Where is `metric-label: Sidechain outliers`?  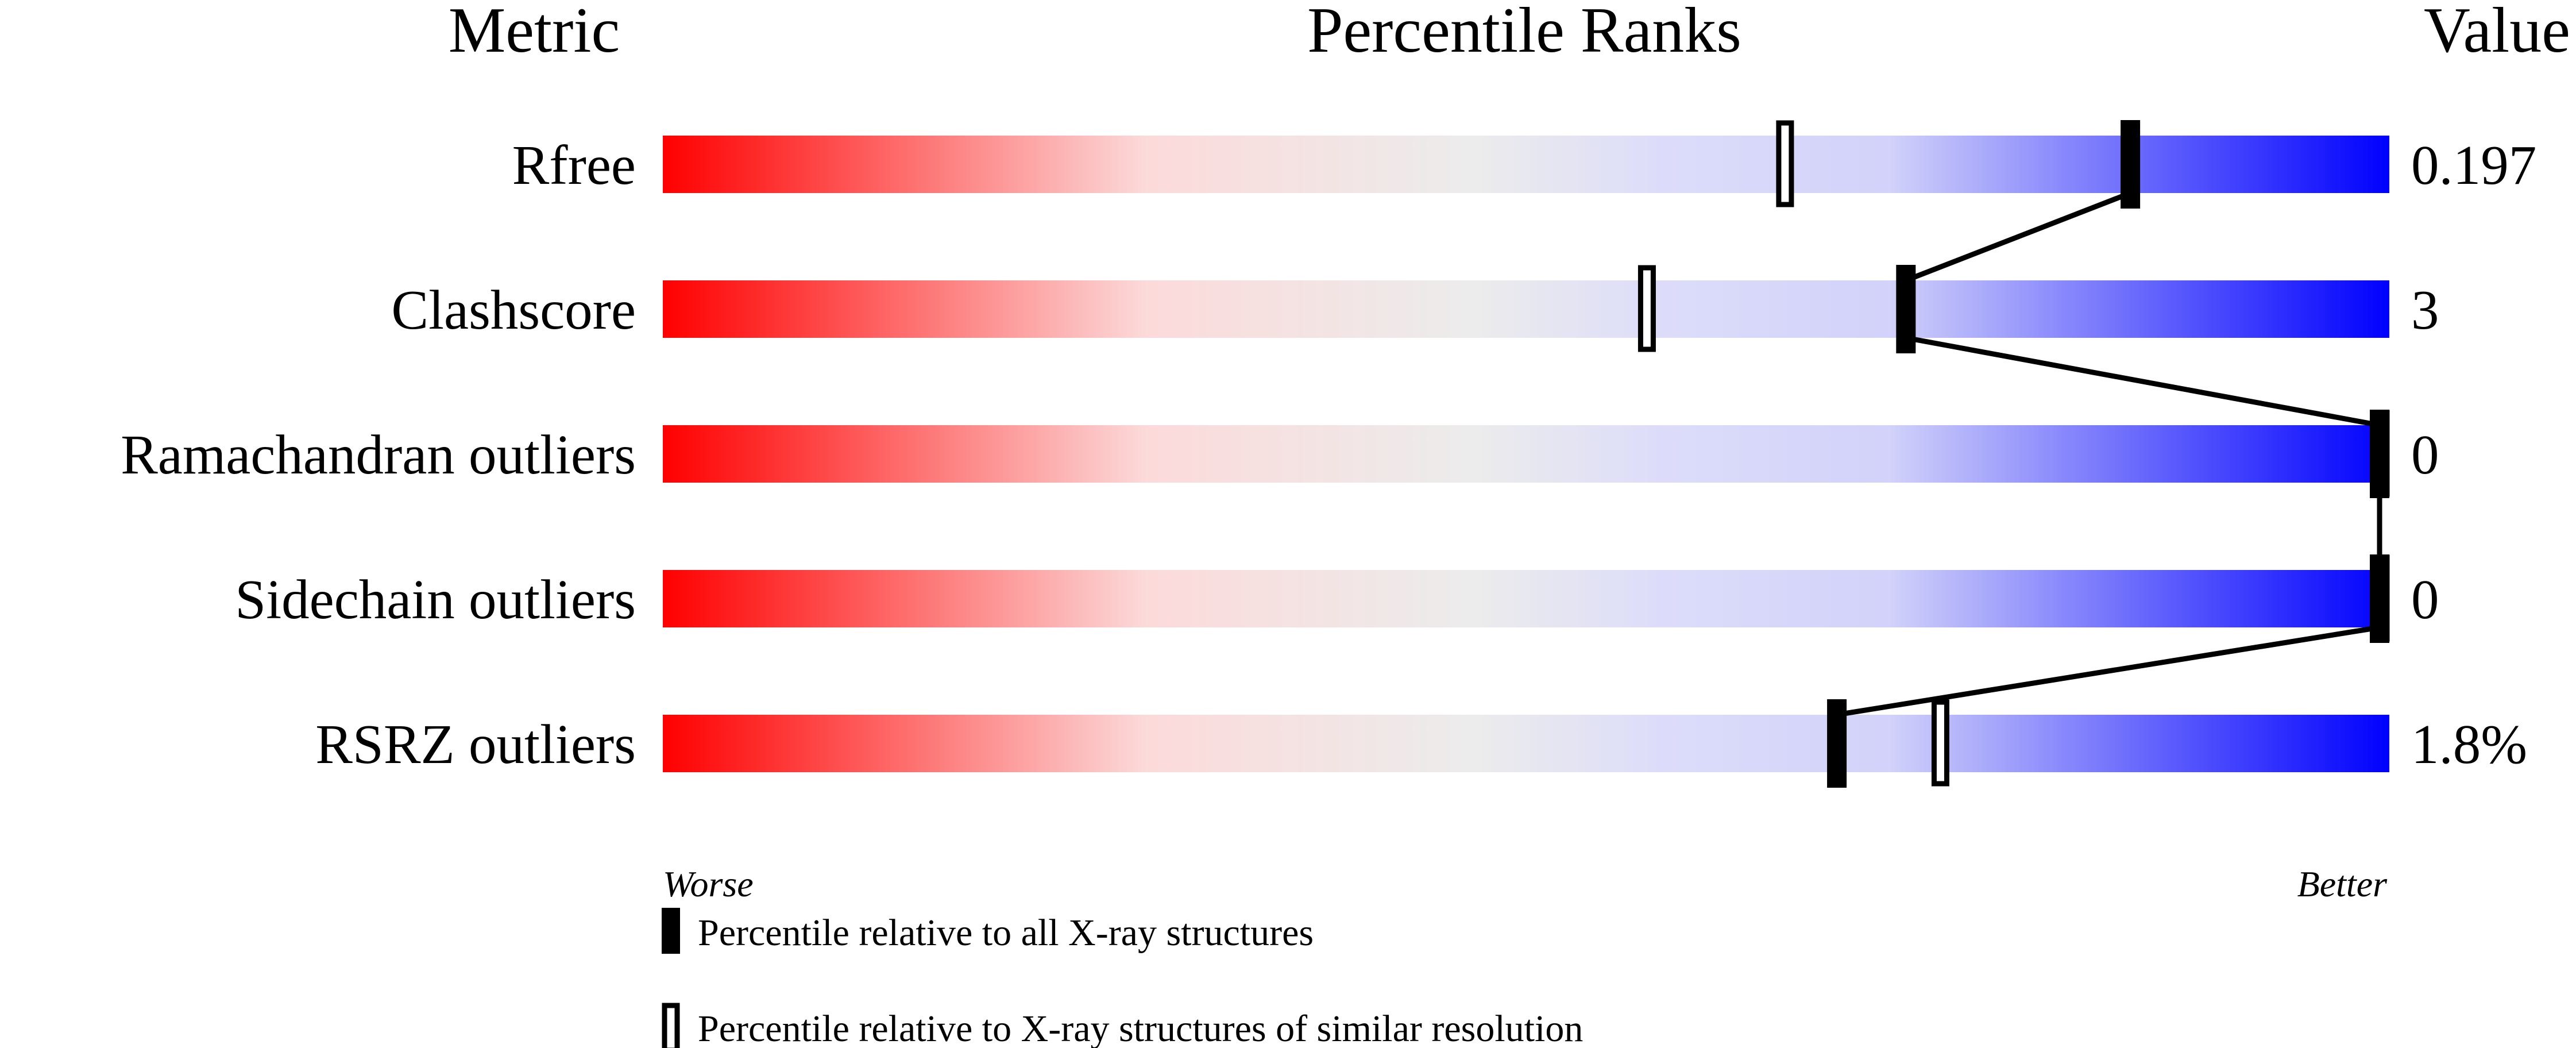 metric-label: Sidechain outliers is located at coordinates (435, 599).